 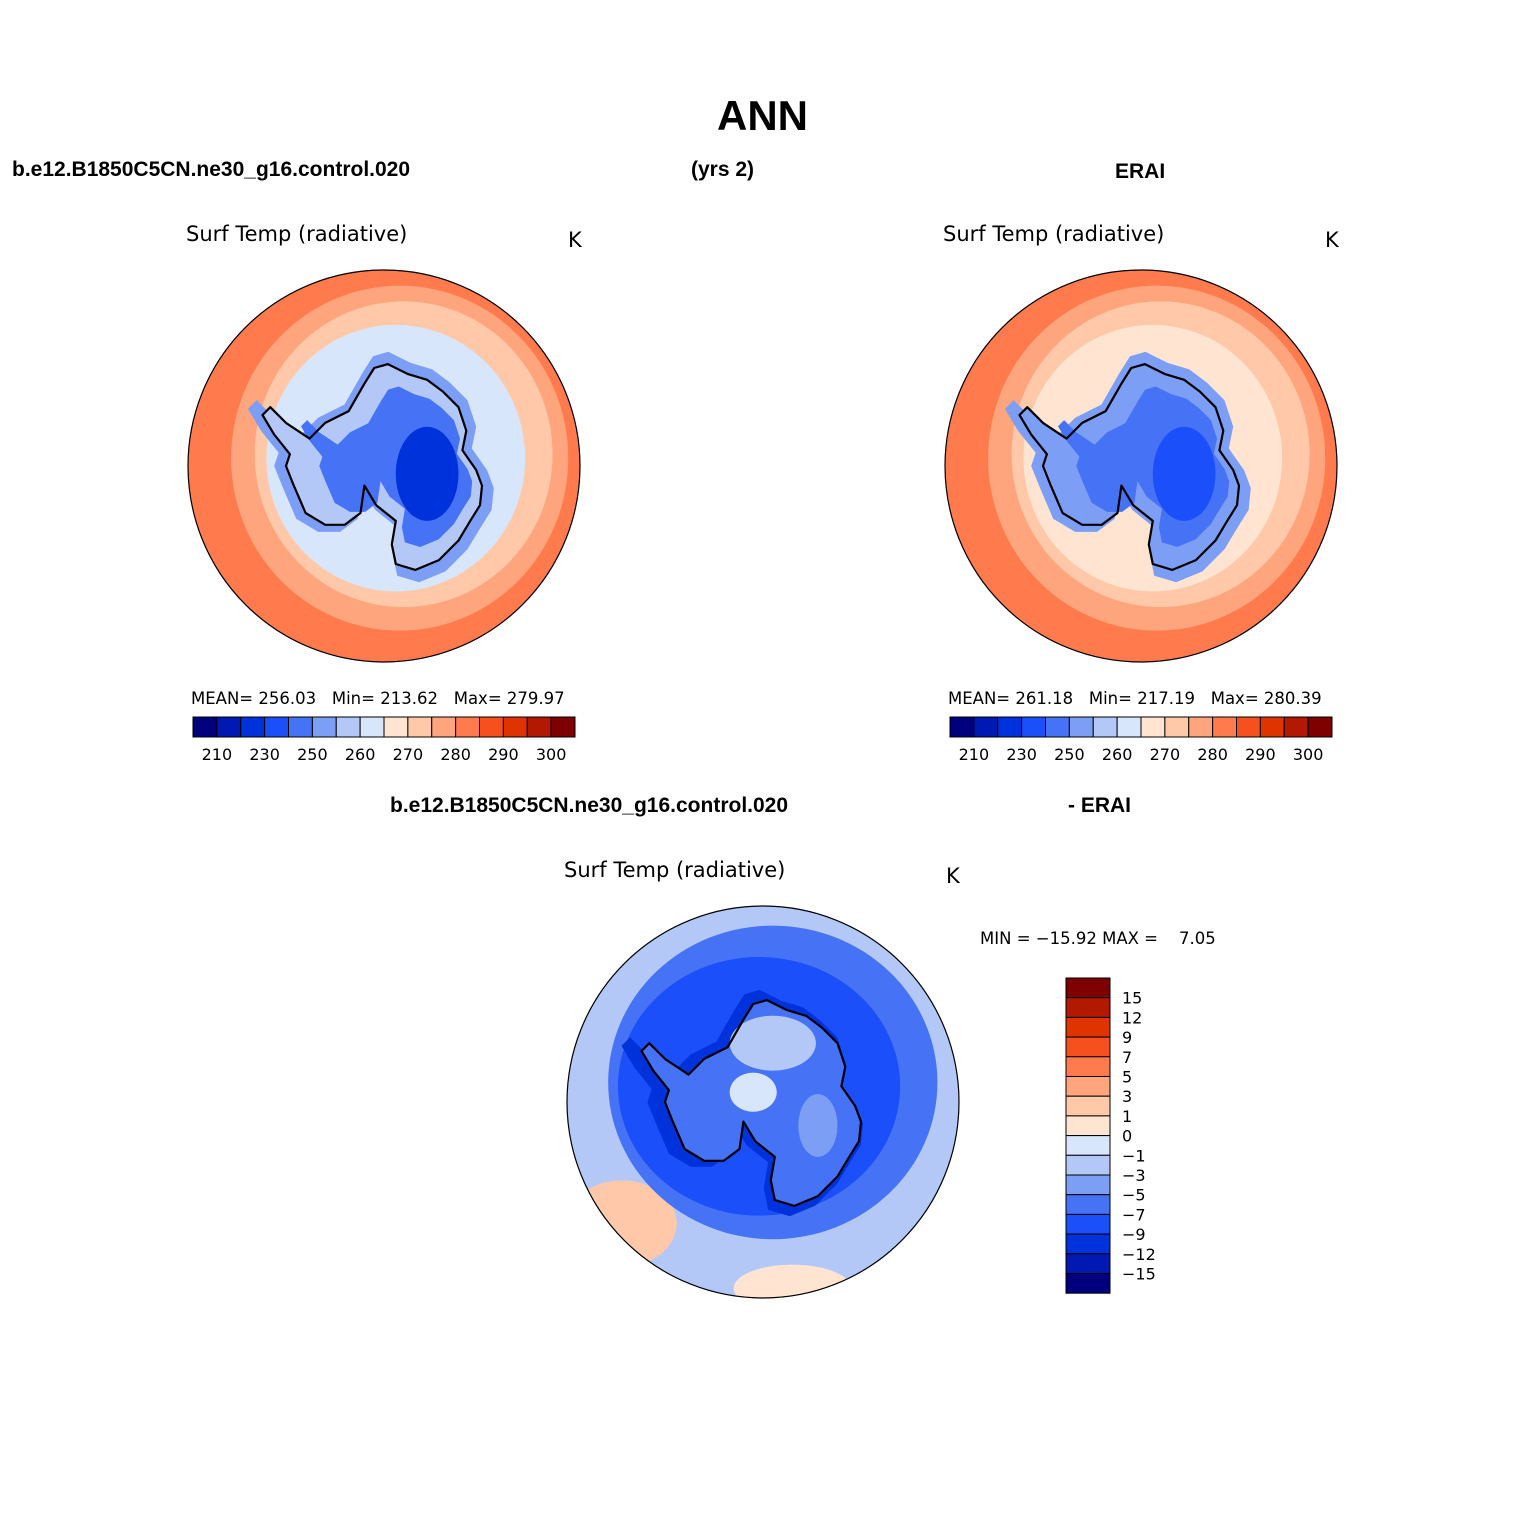 What do you see at coordinates (1139, 1254) in the screenshot?
I see `diff-colorbar-tick: −12` at bounding box center [1139, 1254].